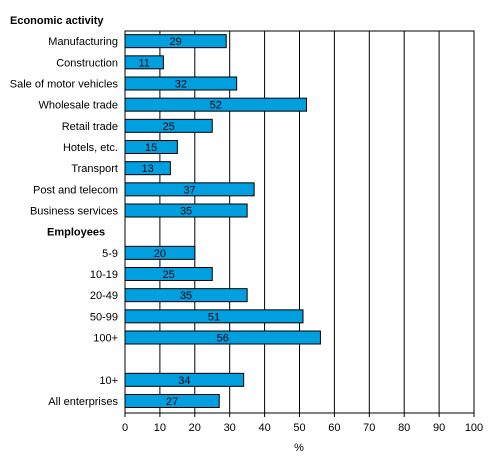  I want to click on category-label: Retail trade, so click(90, 127).